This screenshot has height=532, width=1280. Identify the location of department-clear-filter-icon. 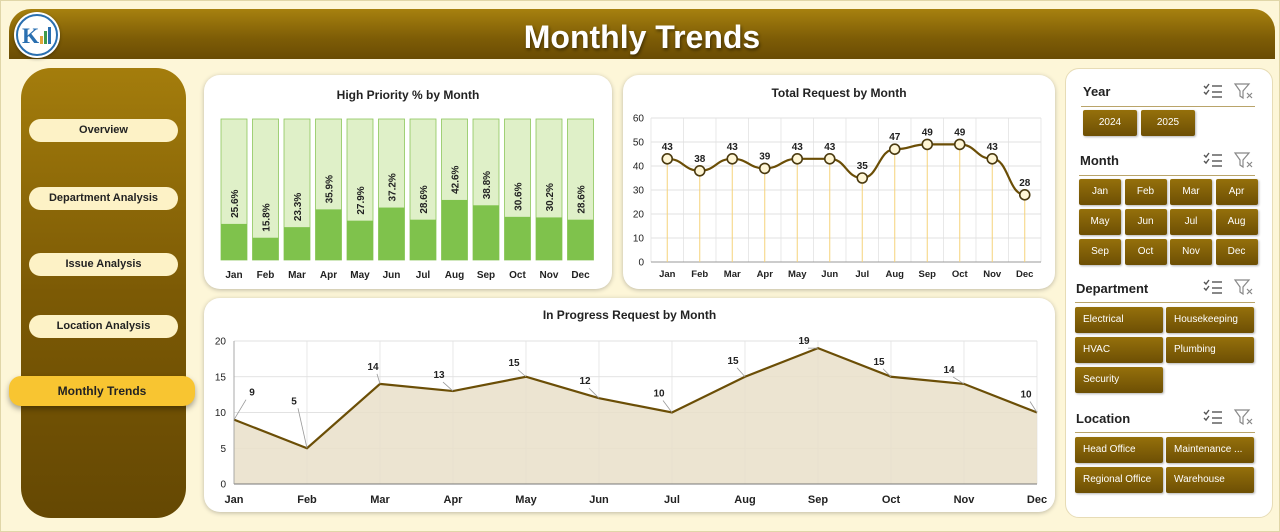
(1244, 287).